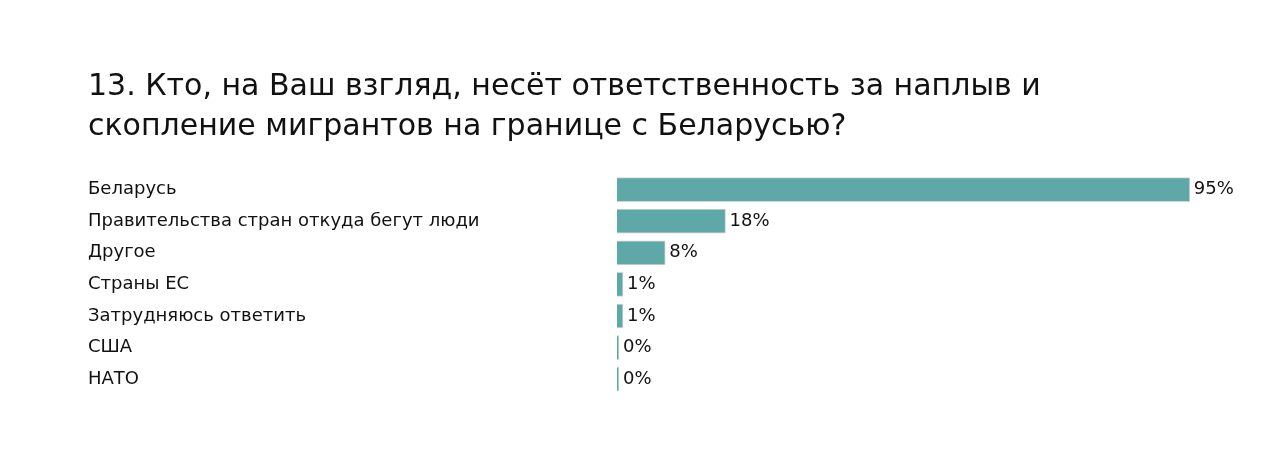  What do you see at coordinates (114, 377) in the screenshot?
I see `y-tick-label: НАТО` at bounding box center [114, 377].